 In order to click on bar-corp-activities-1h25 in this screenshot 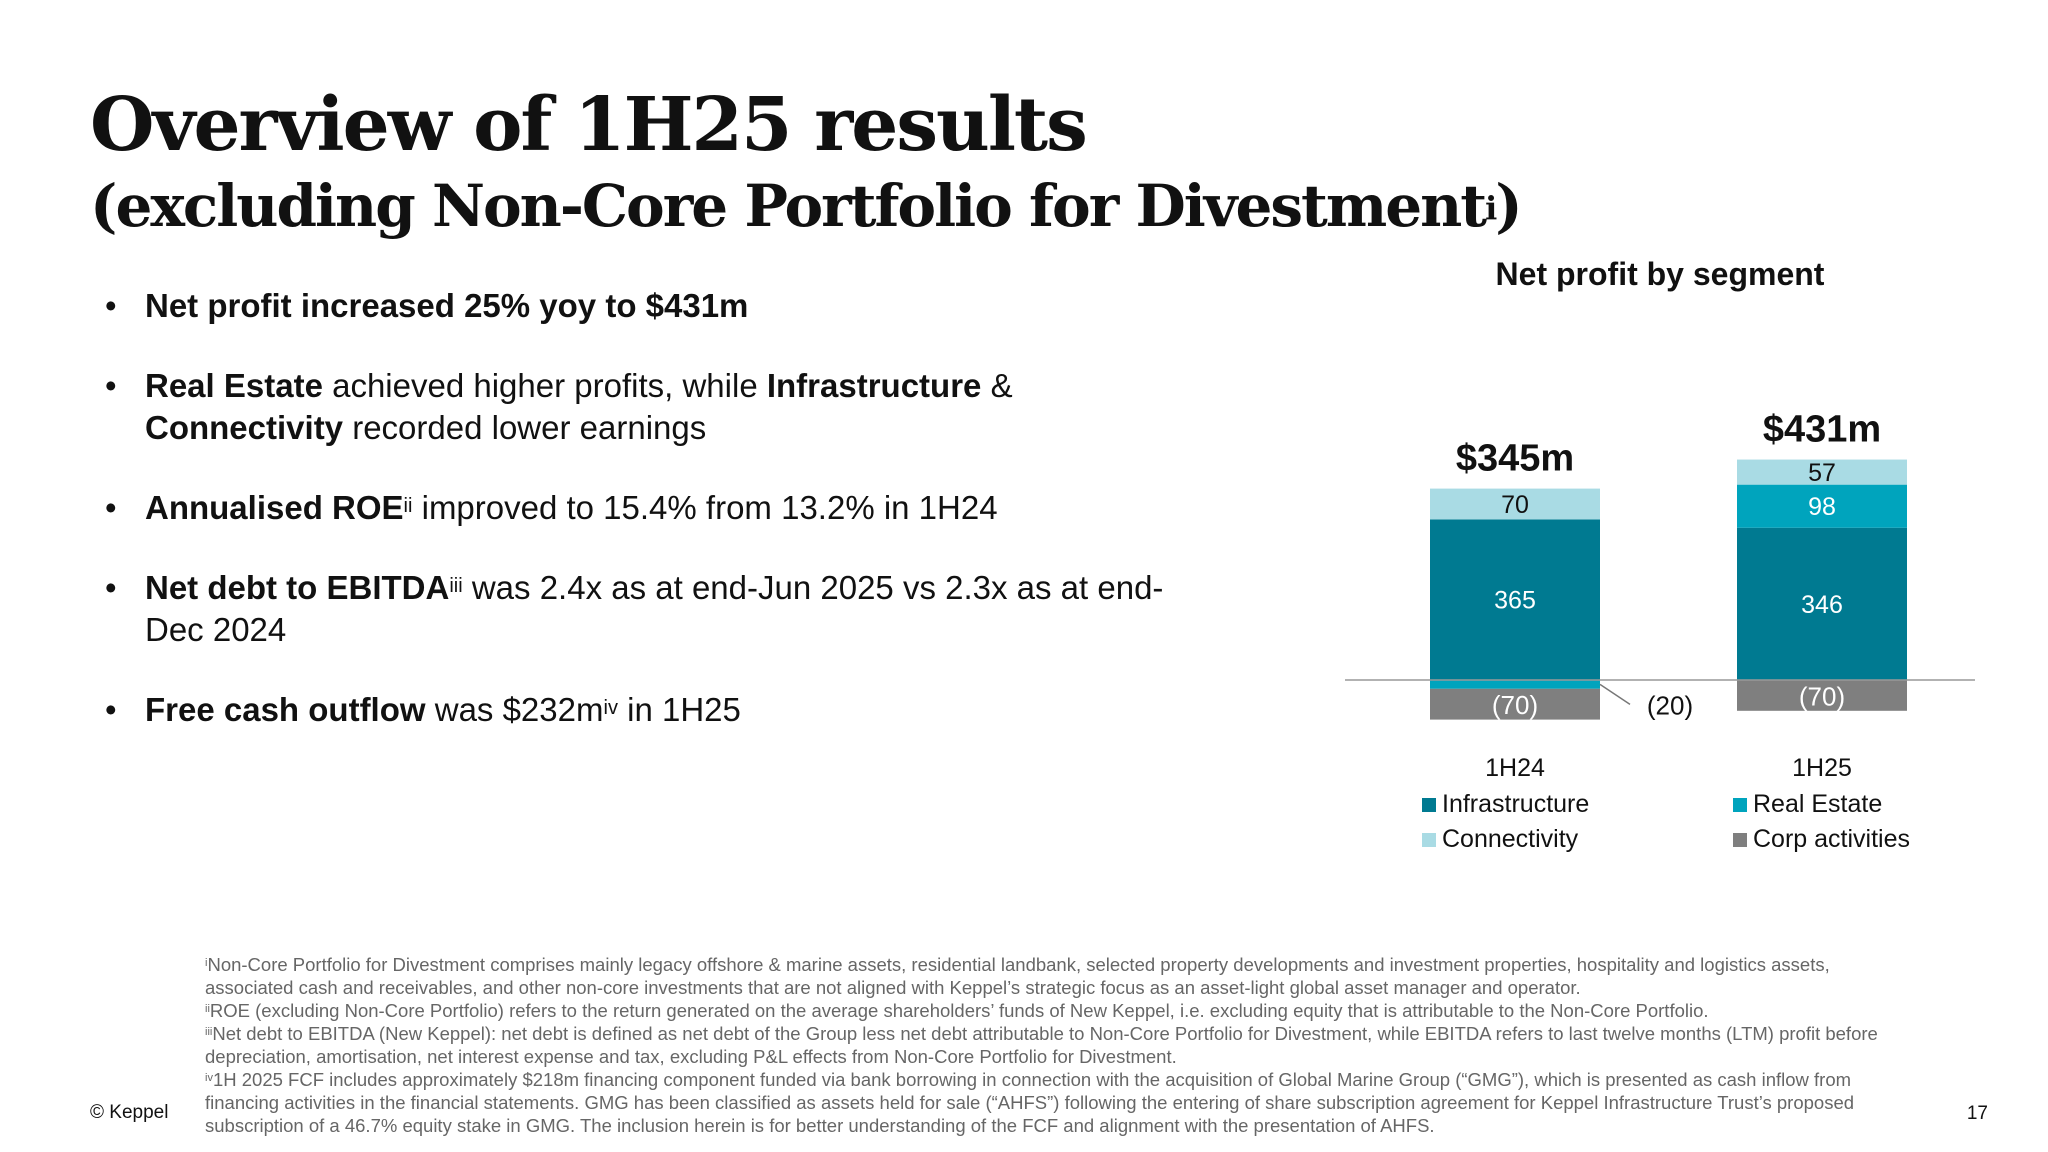, I will do `click(1822, 695)`.